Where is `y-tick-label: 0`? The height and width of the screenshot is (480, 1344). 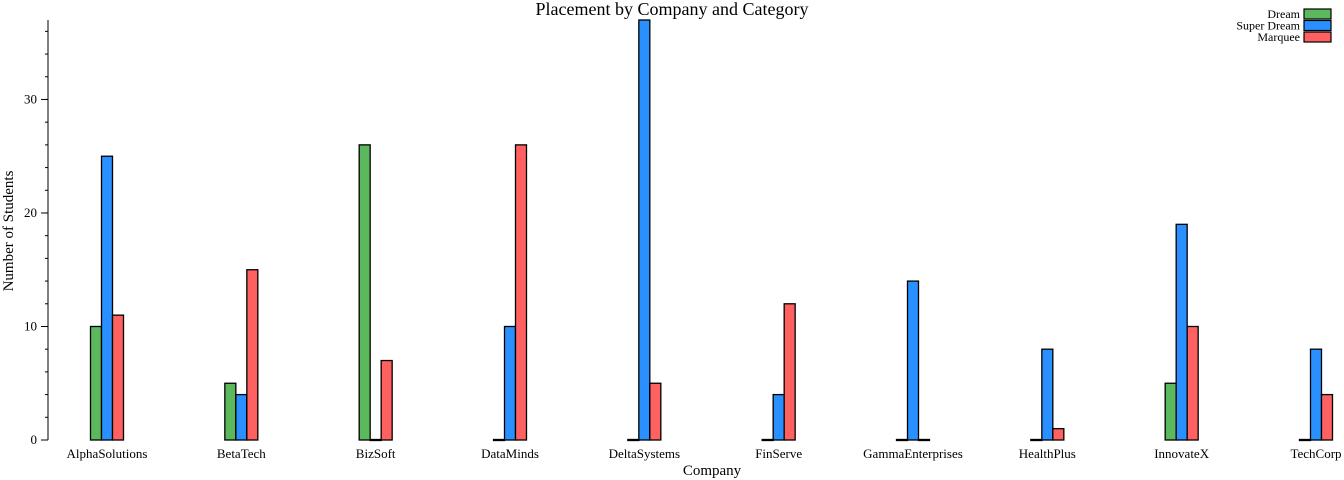
y-tick-label: 0 is located at coordinates (34, 439).